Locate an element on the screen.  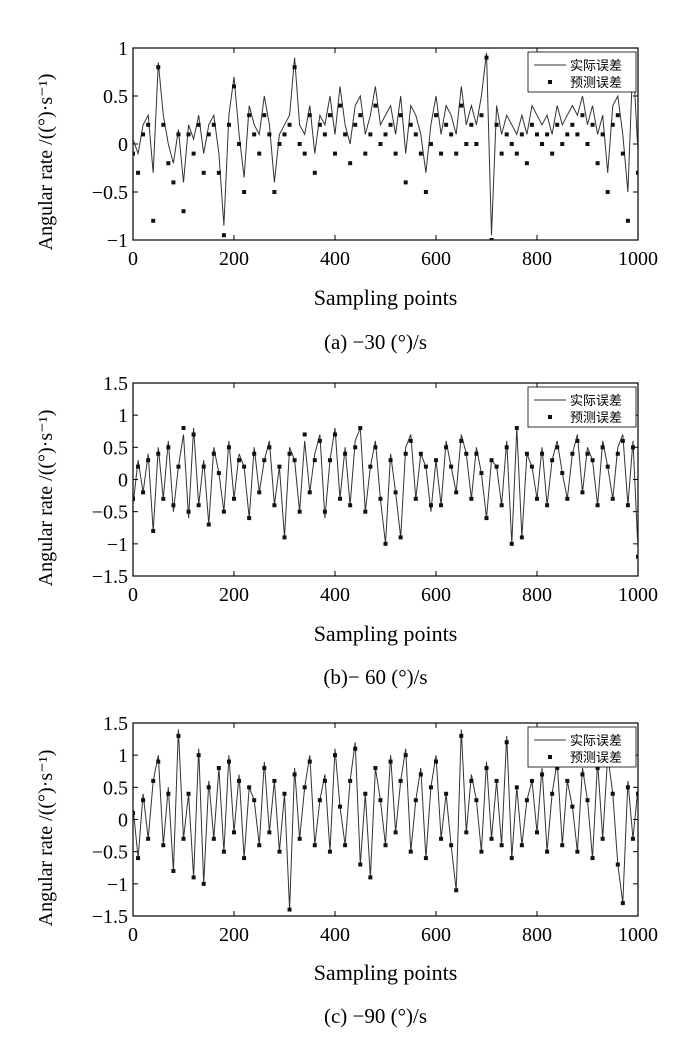
x-tick-label: 600 is located at coordinates (436, 259).